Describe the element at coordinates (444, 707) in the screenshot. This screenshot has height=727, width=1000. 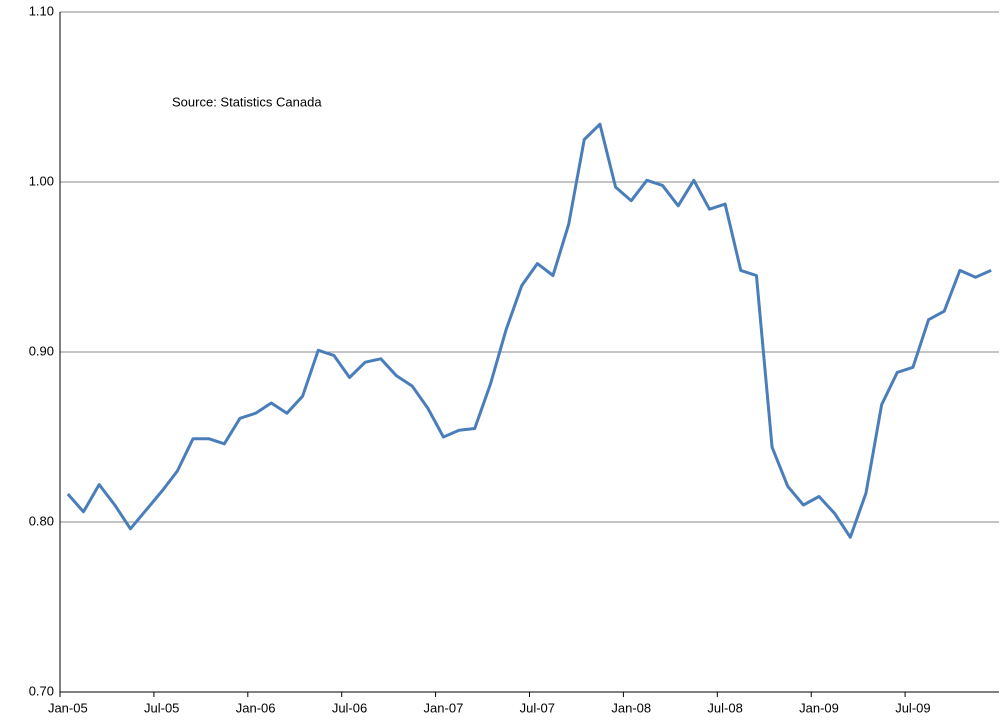
I see `x-tick-label: Jan-07` at that location.